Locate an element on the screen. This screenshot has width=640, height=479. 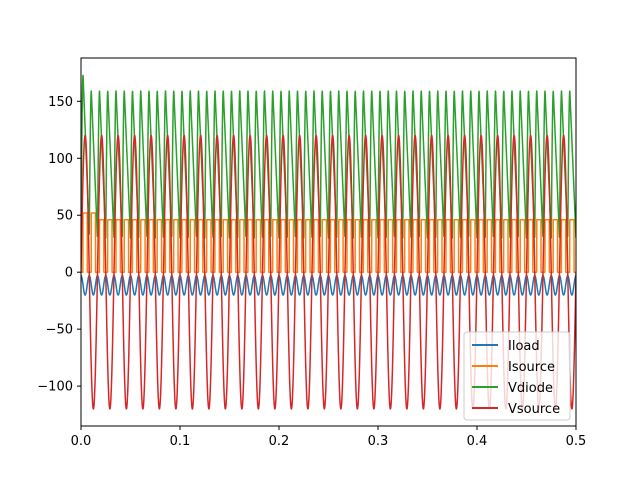
x-tick-label: 0.3 is located at coordinates (378, 441).